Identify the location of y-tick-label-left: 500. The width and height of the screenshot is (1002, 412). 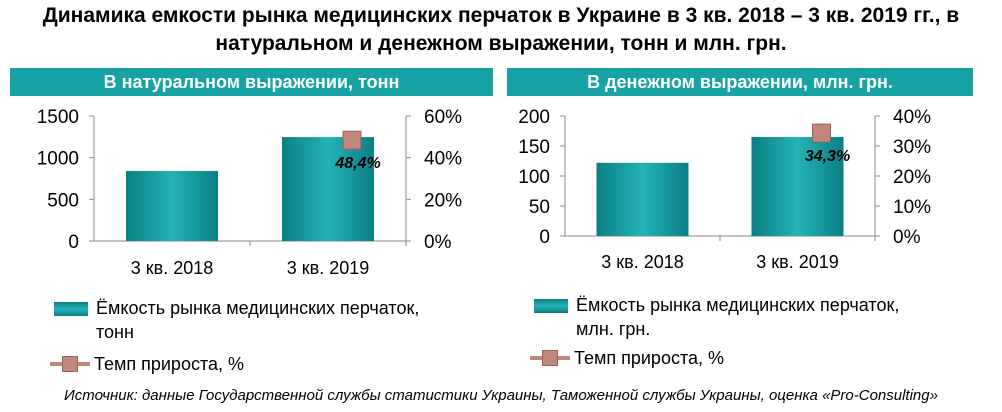
(63, 200).